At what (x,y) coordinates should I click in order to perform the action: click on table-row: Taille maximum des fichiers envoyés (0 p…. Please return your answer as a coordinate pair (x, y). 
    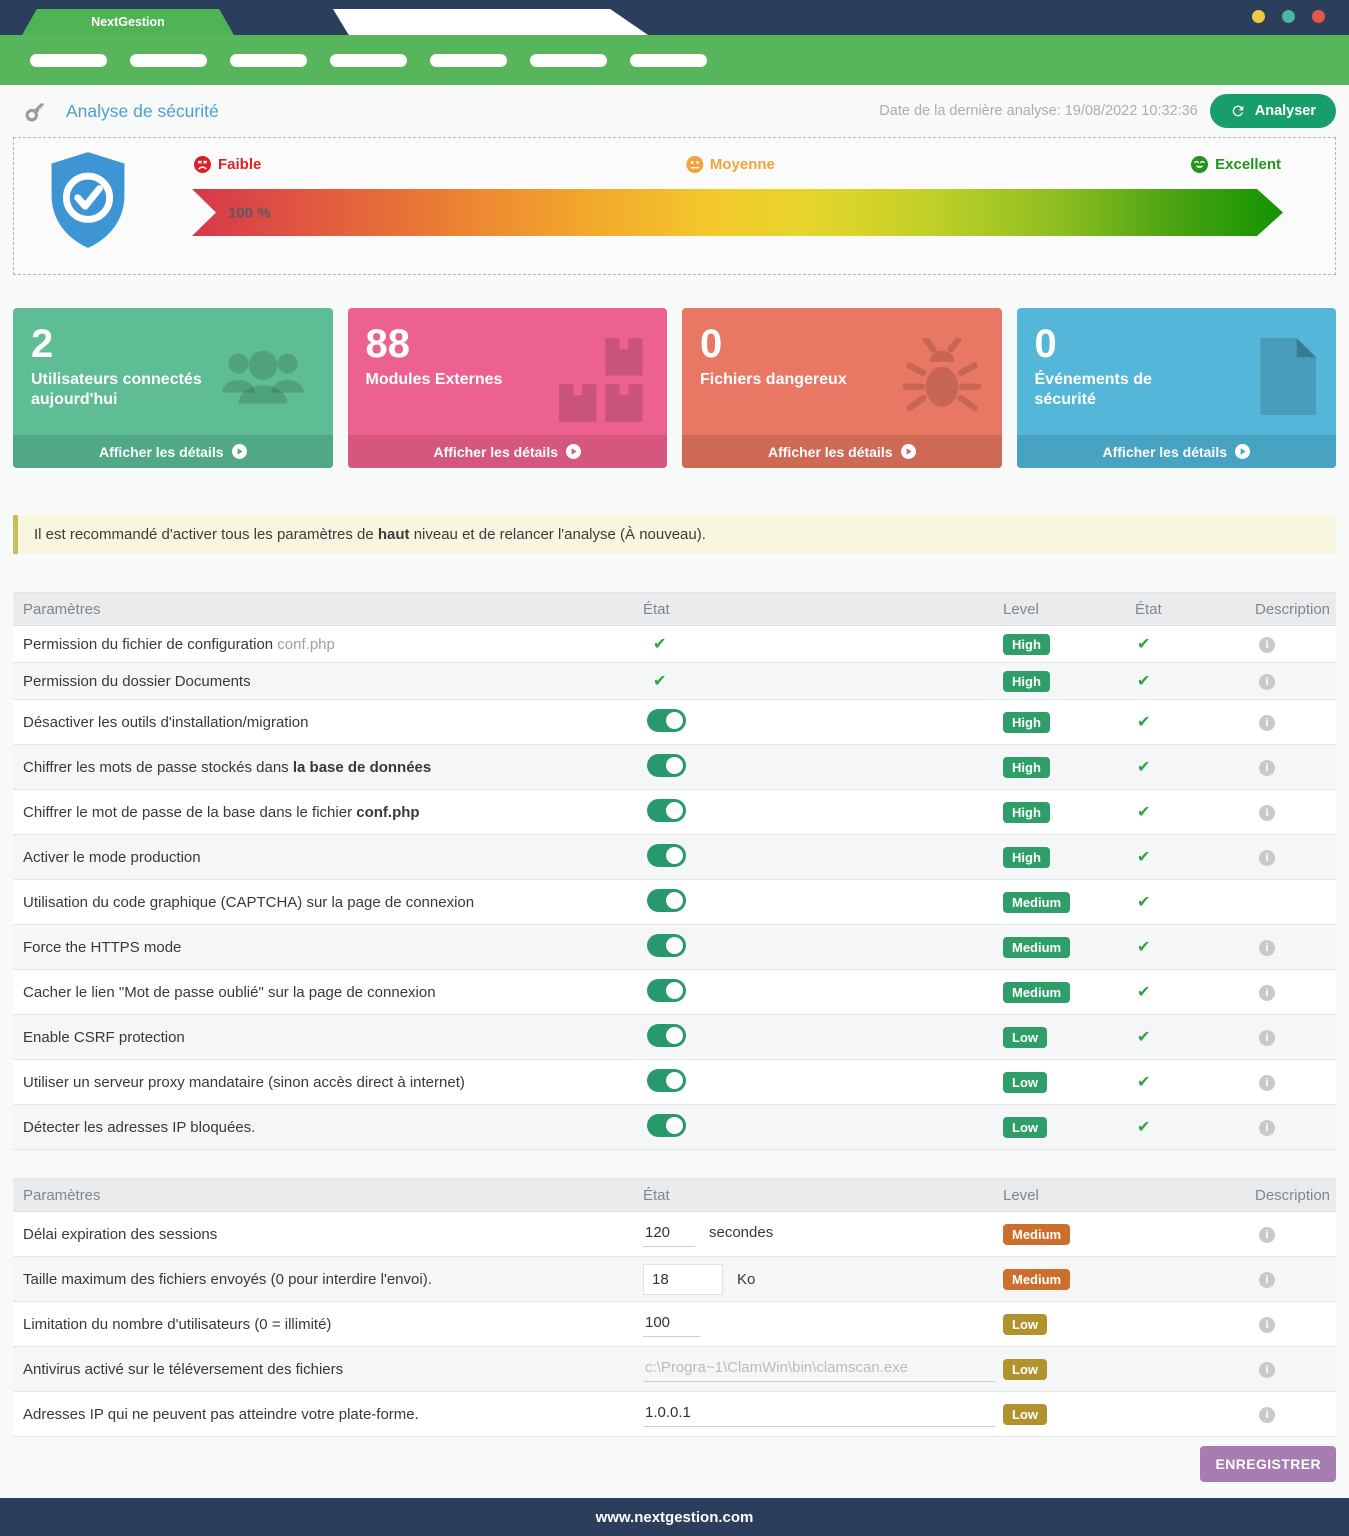
    Looking at the image, I should click on (674, 1279).